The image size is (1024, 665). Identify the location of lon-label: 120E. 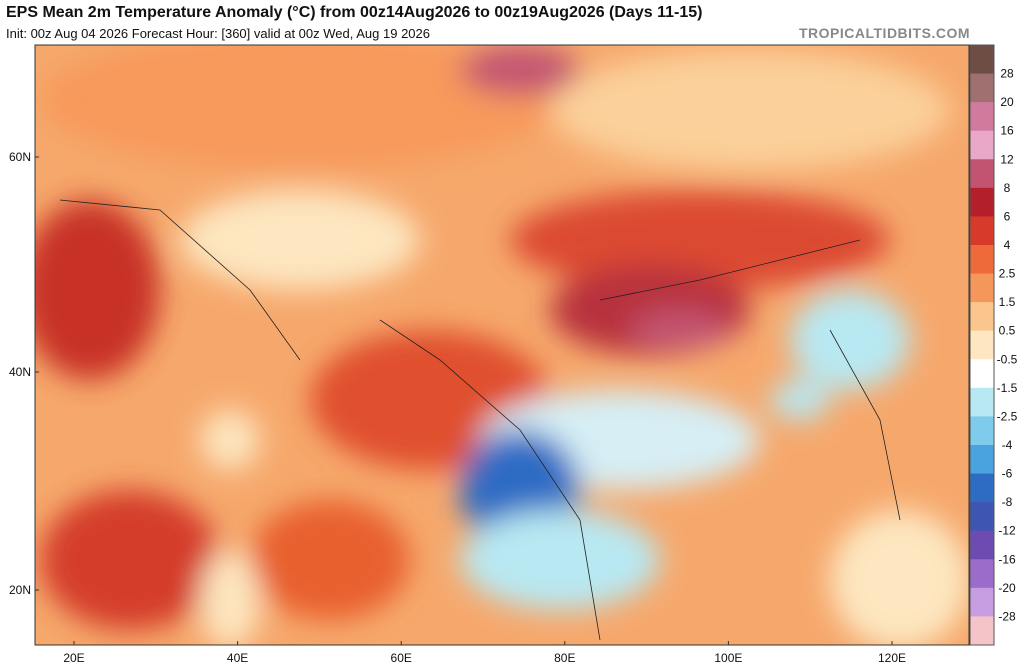
(892, 658).